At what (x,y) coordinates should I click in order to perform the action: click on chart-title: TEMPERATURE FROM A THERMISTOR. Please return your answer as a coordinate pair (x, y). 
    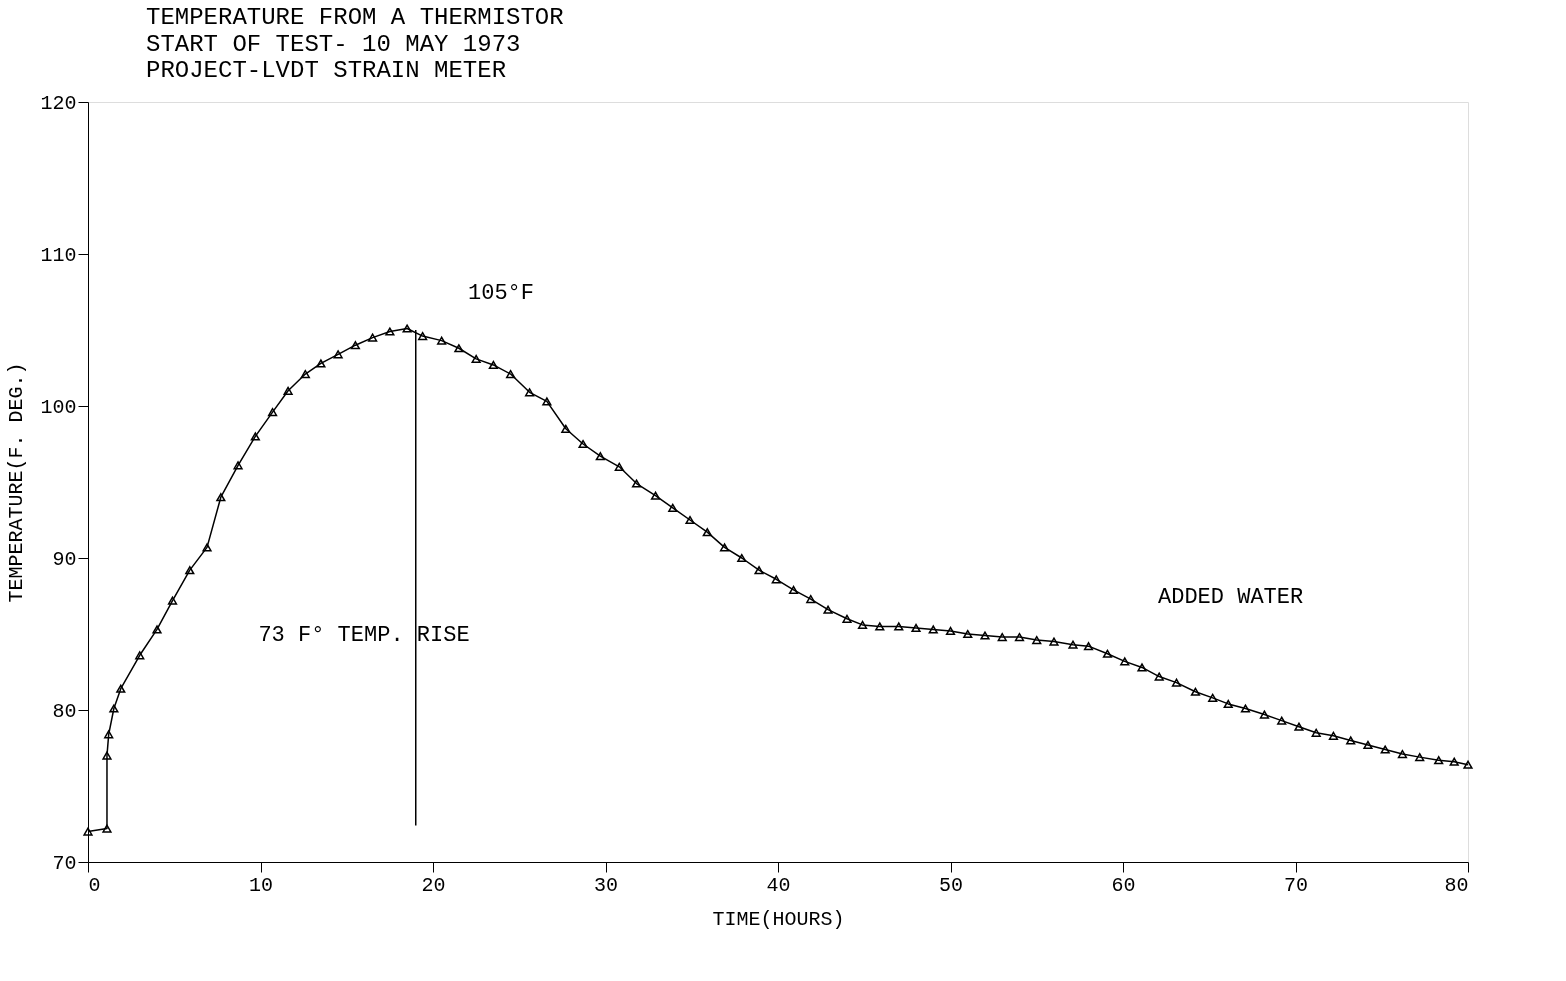
    Looking at the image, I should click on (354, 17).